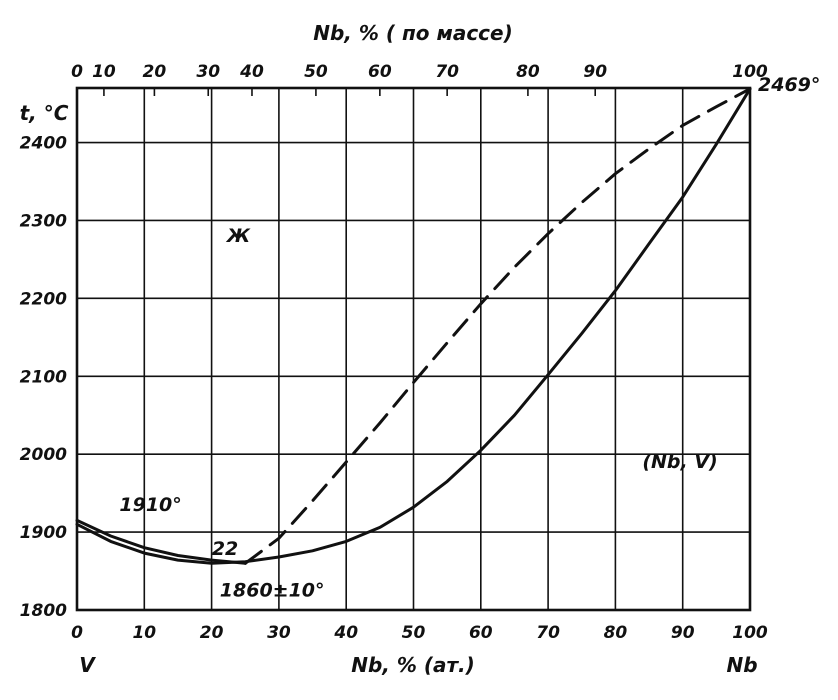 The width and height of the screenshot is (838, 700). Describe the element at coordinates (104, 72) in the screenshot. I see `x2-tick-label: 10` at that location.